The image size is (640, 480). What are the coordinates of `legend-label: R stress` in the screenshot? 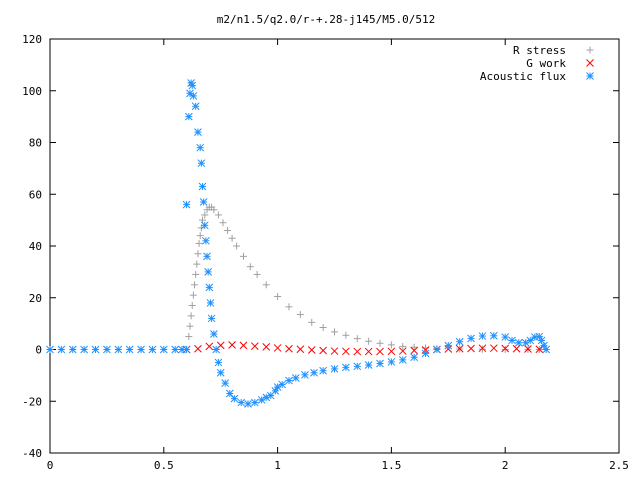 It's located at (539, 50).